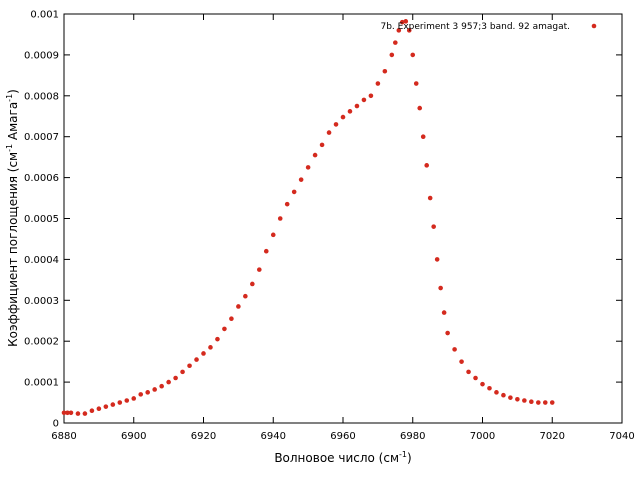  I want to click on x-axis-label: Волновое число (см-1), so click(342, 457).